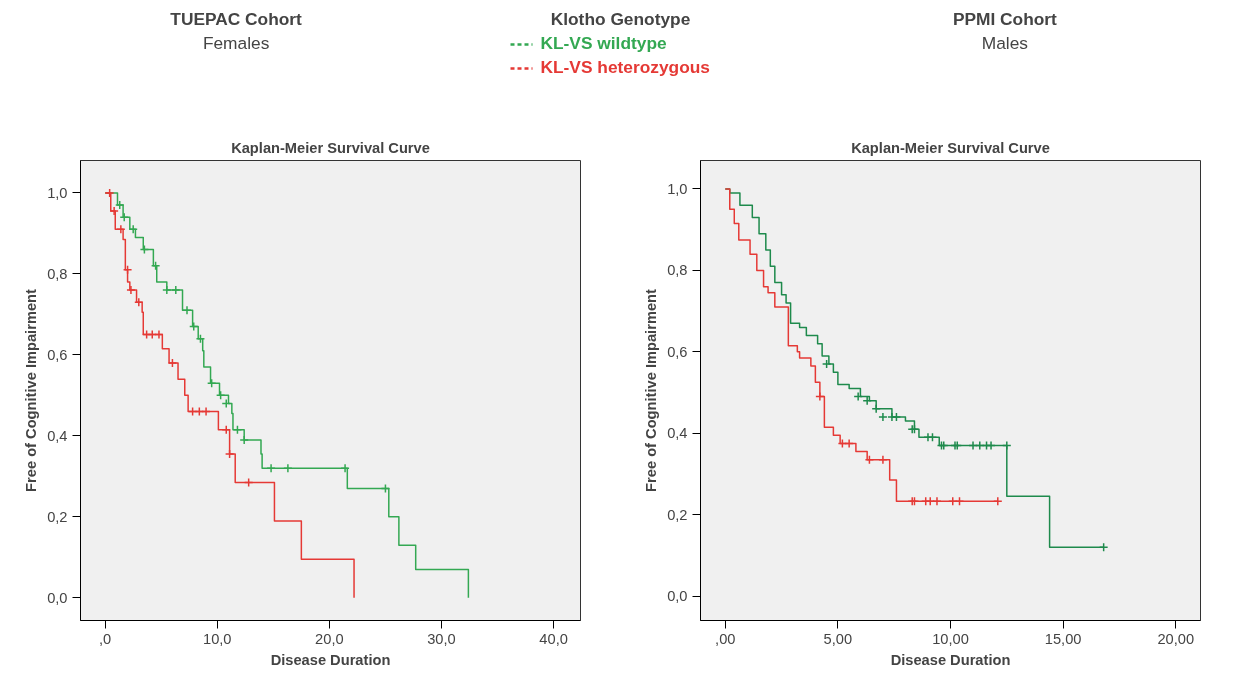 The height and width of the screenshot is (694, 1249). I want to click on text: Males, so click(1005, 42).